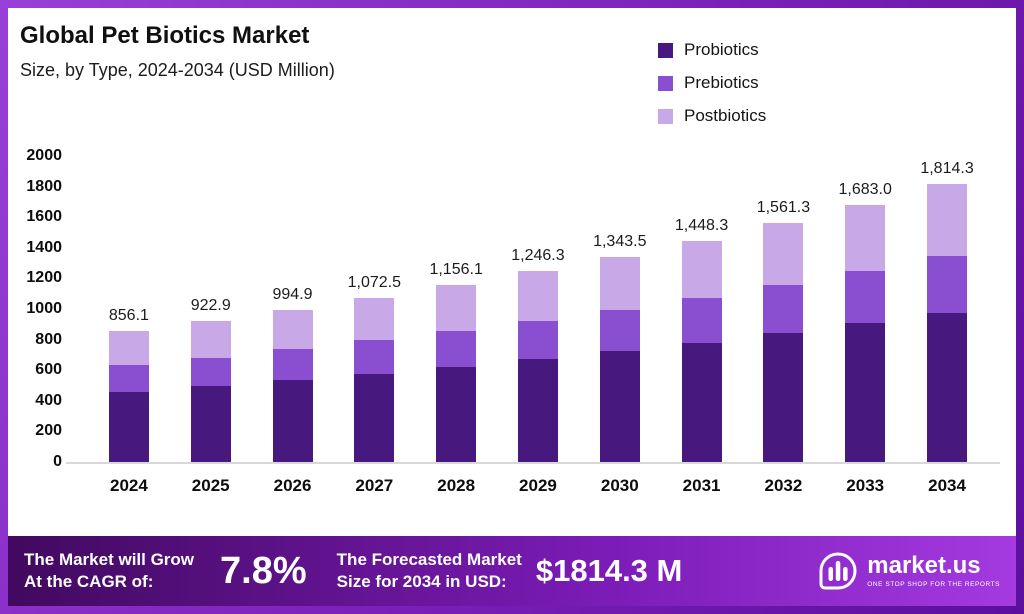  What do you see at coordinates (533, 463) in the screenshot?
I see `x-axis-line` at bounding box center [533, 463].